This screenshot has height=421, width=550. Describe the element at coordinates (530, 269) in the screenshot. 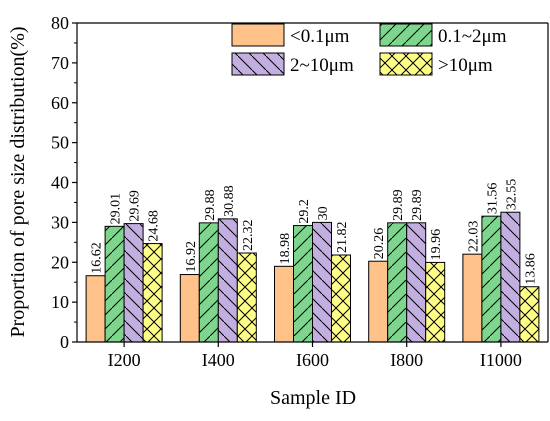

I see `data-label-I1000-series-3: 13.86` at that location.